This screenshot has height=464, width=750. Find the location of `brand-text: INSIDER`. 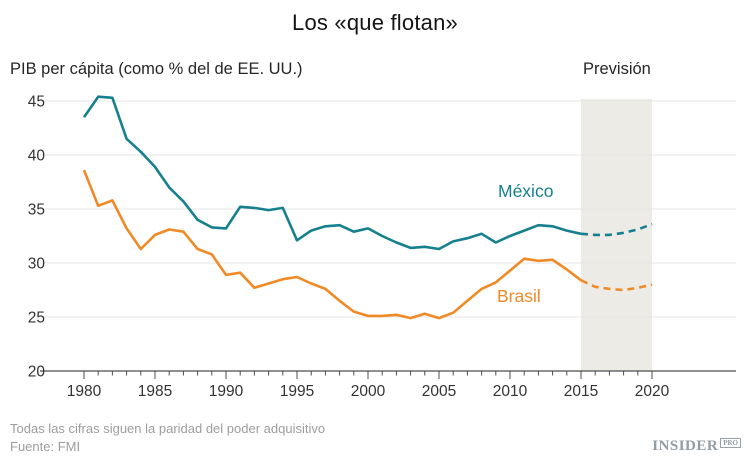

brand-text: INSIDER is located at coordinates (685, 446).